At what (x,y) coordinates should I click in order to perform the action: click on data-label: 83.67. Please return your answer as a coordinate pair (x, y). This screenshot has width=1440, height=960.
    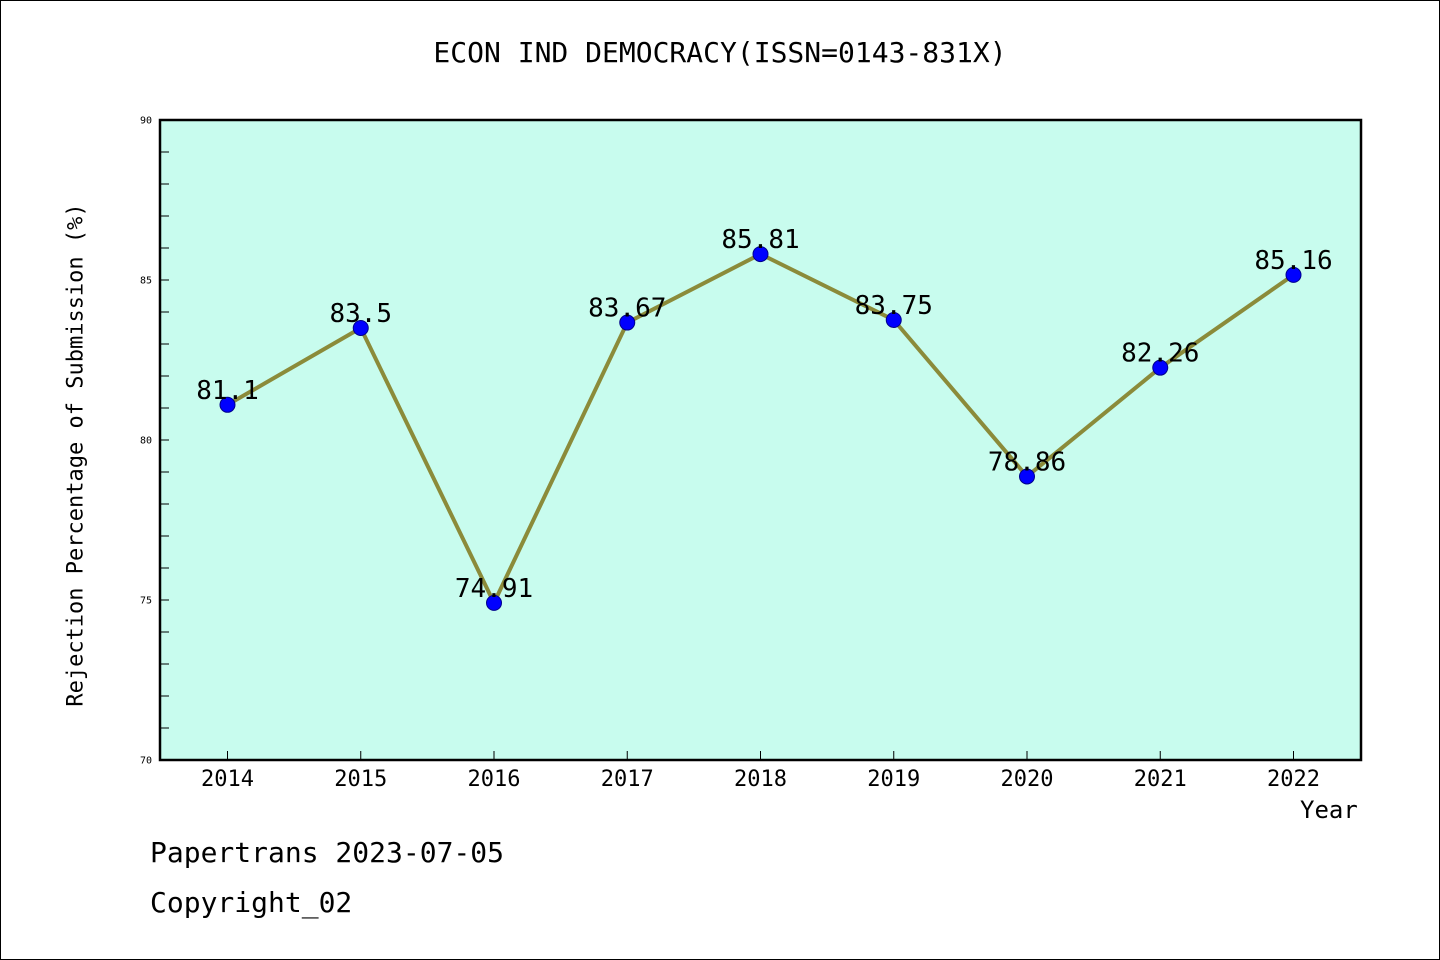
    Looking at the image, I should click on (627, 309).